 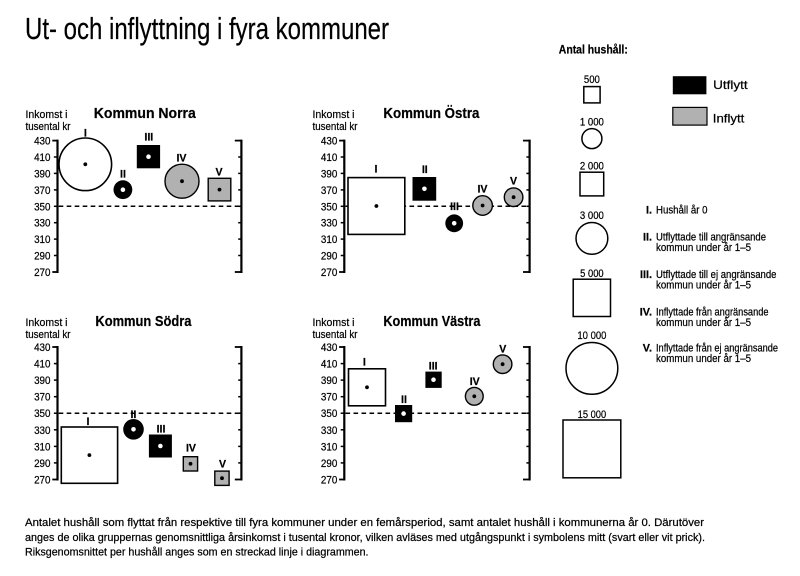 What do you see at coordinates (592, 122) in the screenshot?
I see `svg-text: 1 000` at bounding box center [592, 122].